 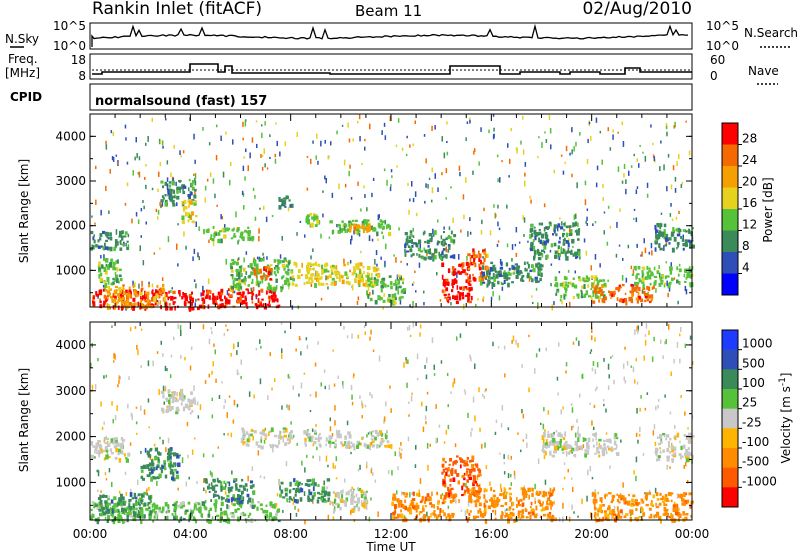 What do you see at coordinates (22, 73) in the screenshot?
I see `freq-left-unit: [MHz]` at bounding box center [22, 73].